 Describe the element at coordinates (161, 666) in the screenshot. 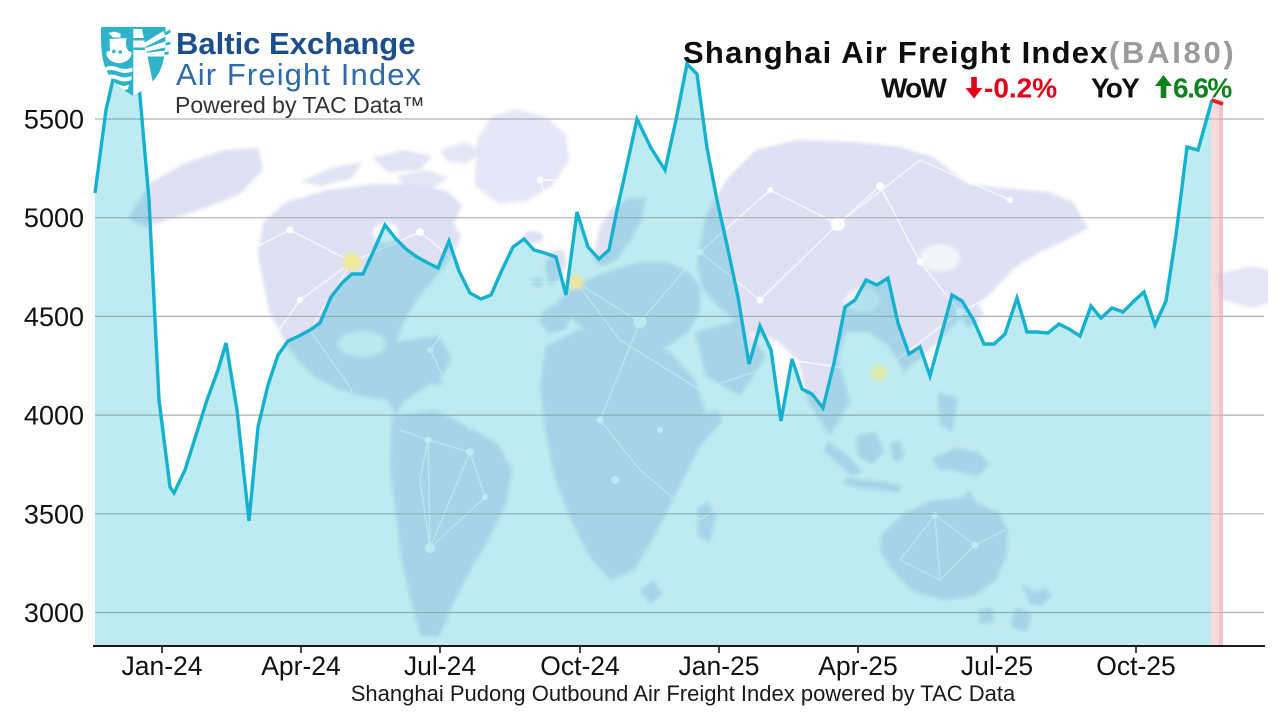

I see `svg-text: Jan-24` at that location.